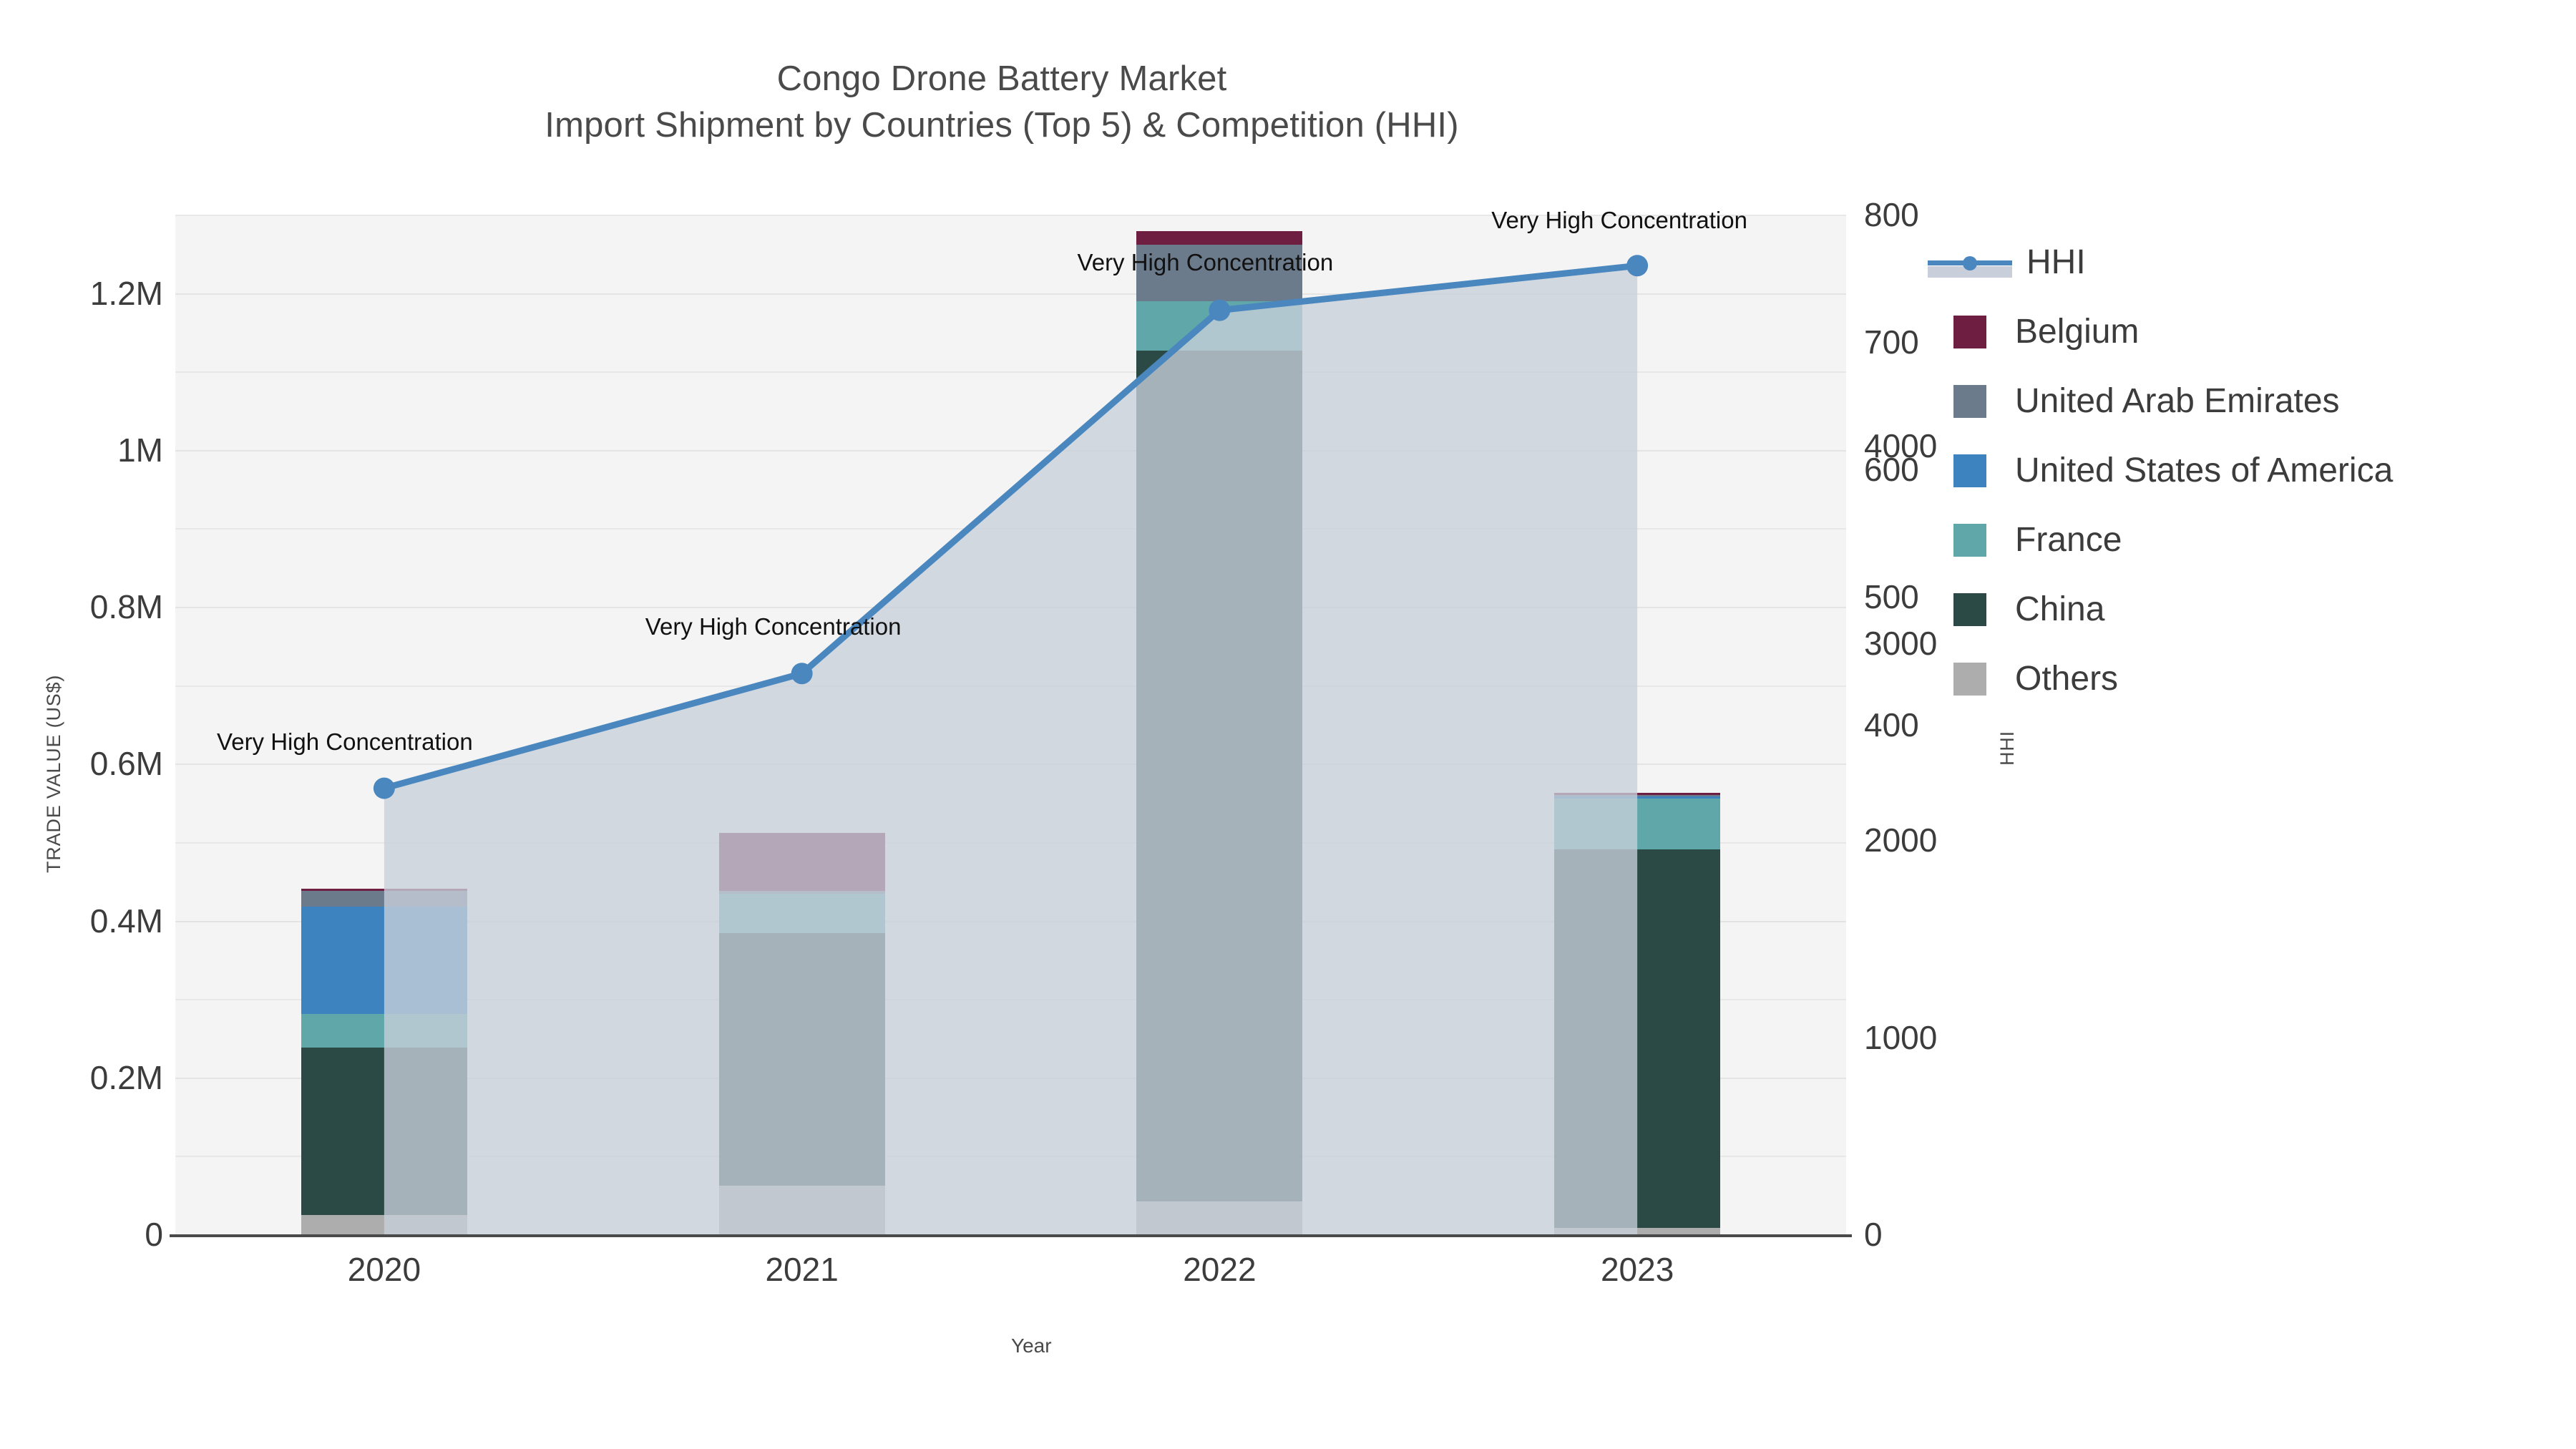  I want to click on x-axis-tick-2022: 2022, so click(1220, 1269).